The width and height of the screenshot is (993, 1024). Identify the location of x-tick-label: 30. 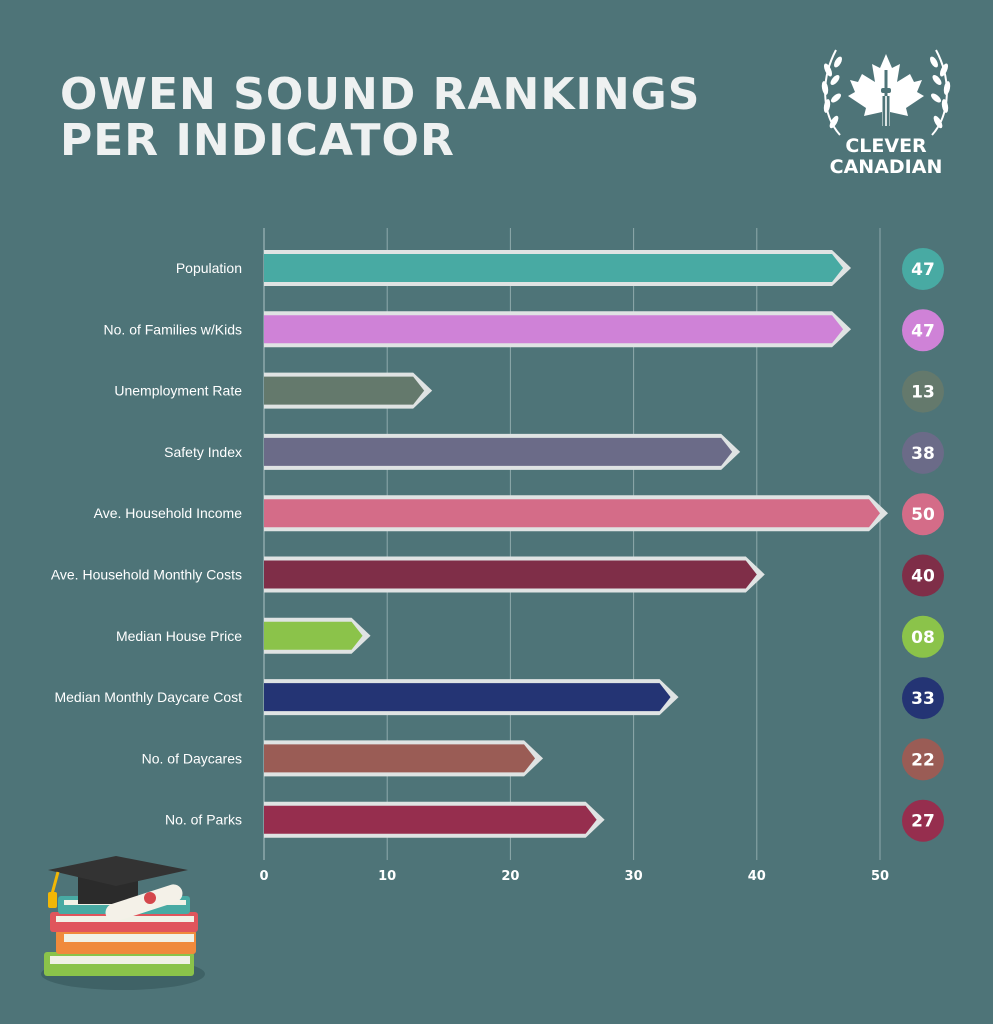
(634, 876).